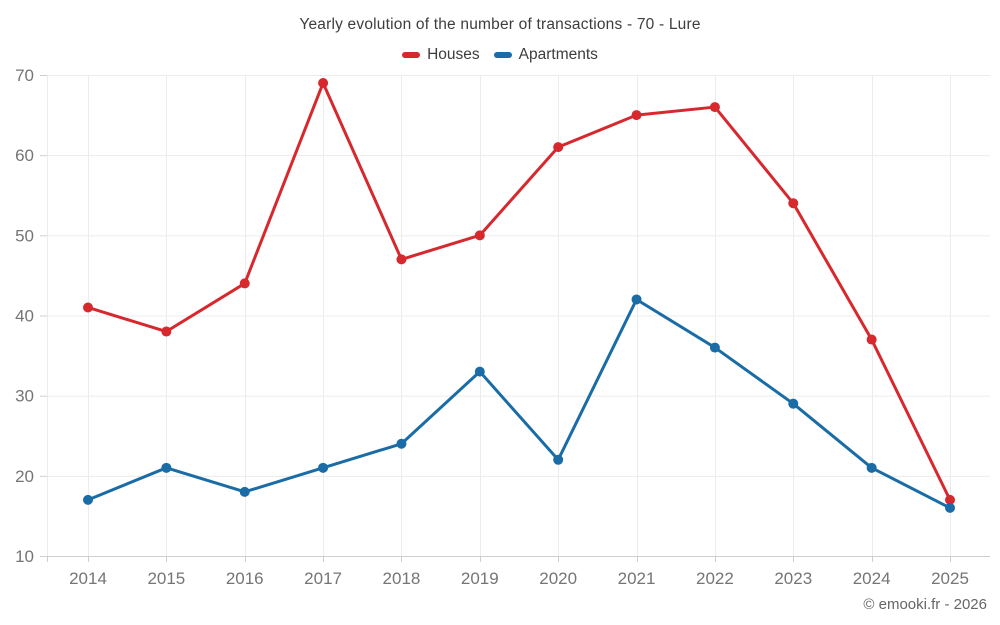 The image size is (1000, 625). What do you see at coordinates (401, 443) in the screenshot?
I see `data-point-apartments-2018` at bounding box center [401, 443].